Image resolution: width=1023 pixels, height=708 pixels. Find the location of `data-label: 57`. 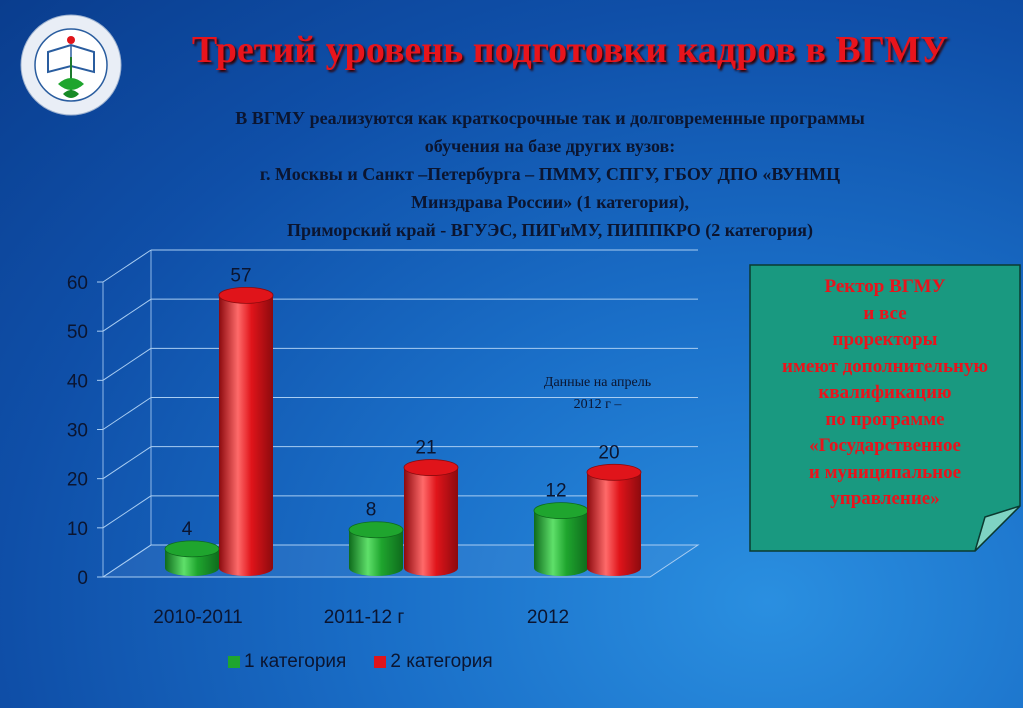

data-label: 57 is located at coordinates (240, 275).